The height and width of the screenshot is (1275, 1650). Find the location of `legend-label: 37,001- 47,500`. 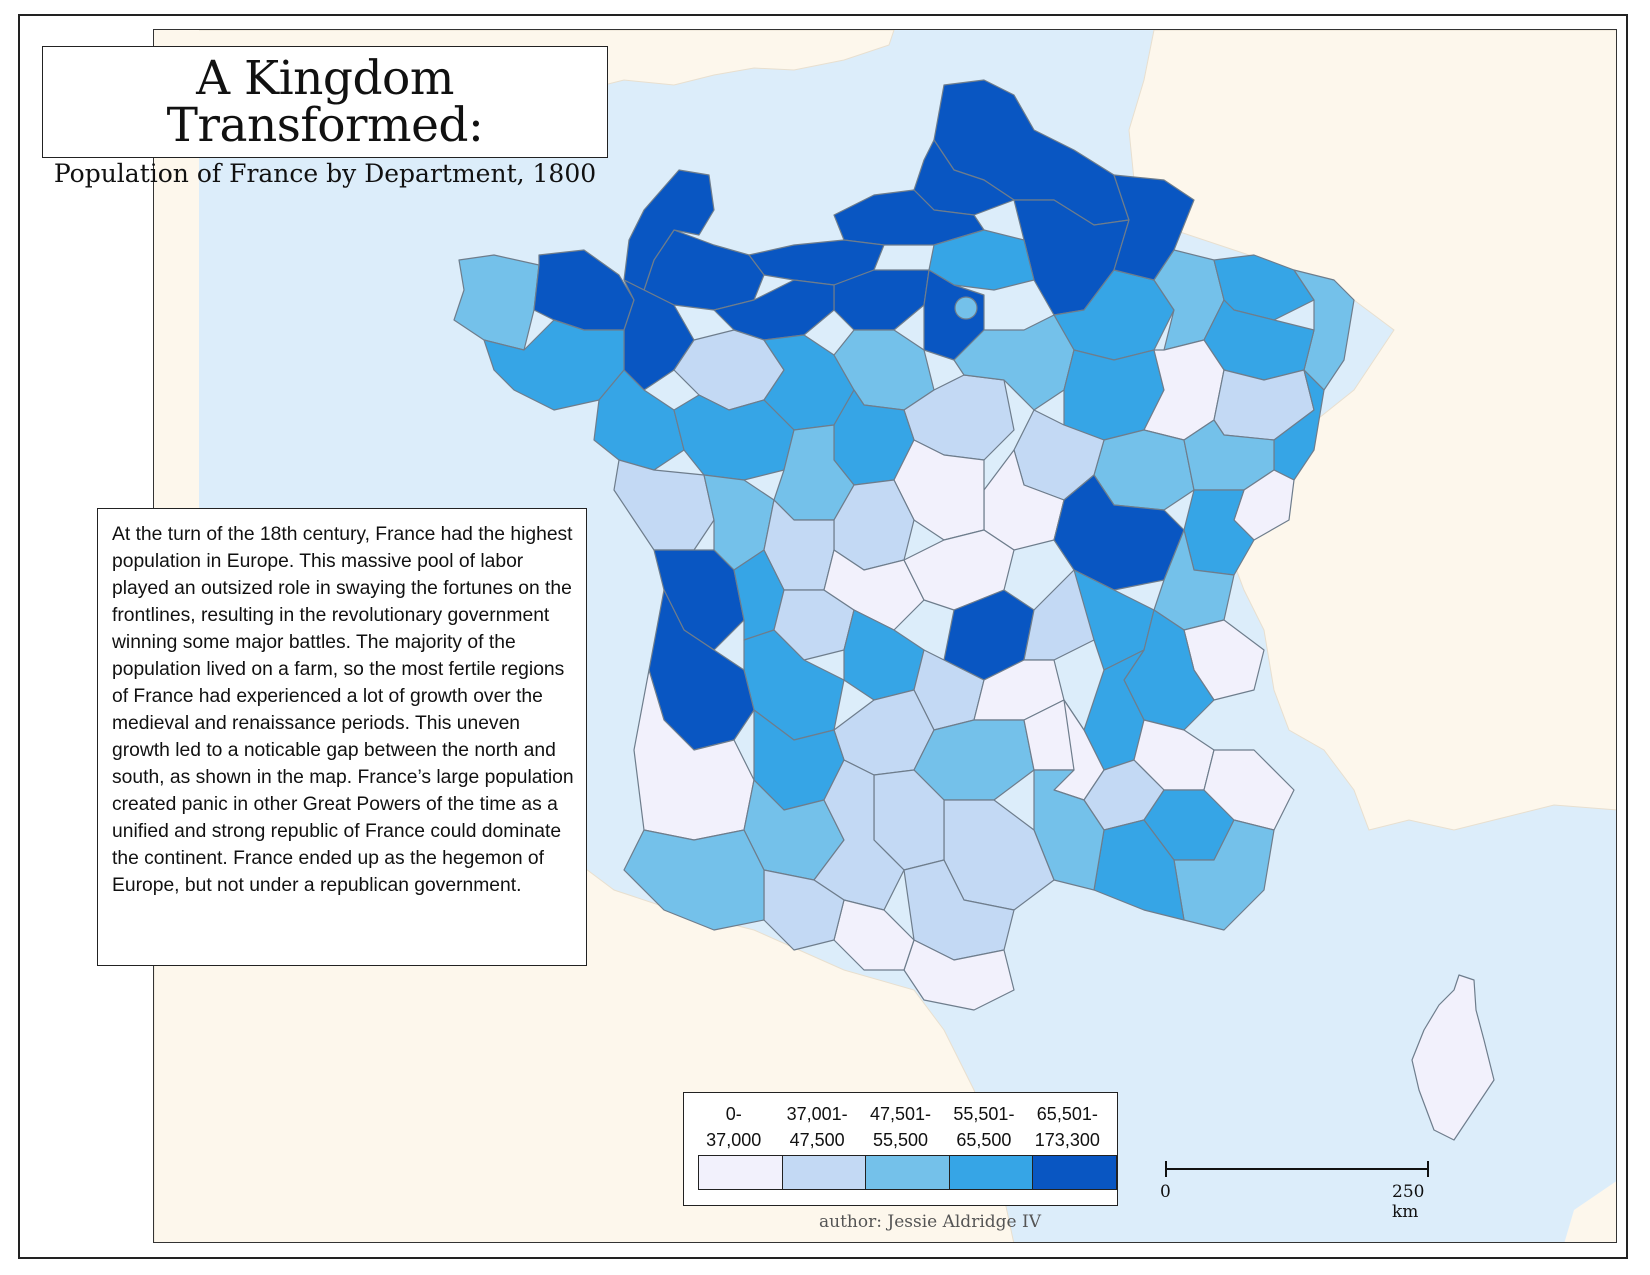

legend-label: 37,001- 47,500 is located at coordinates (816, 1127).